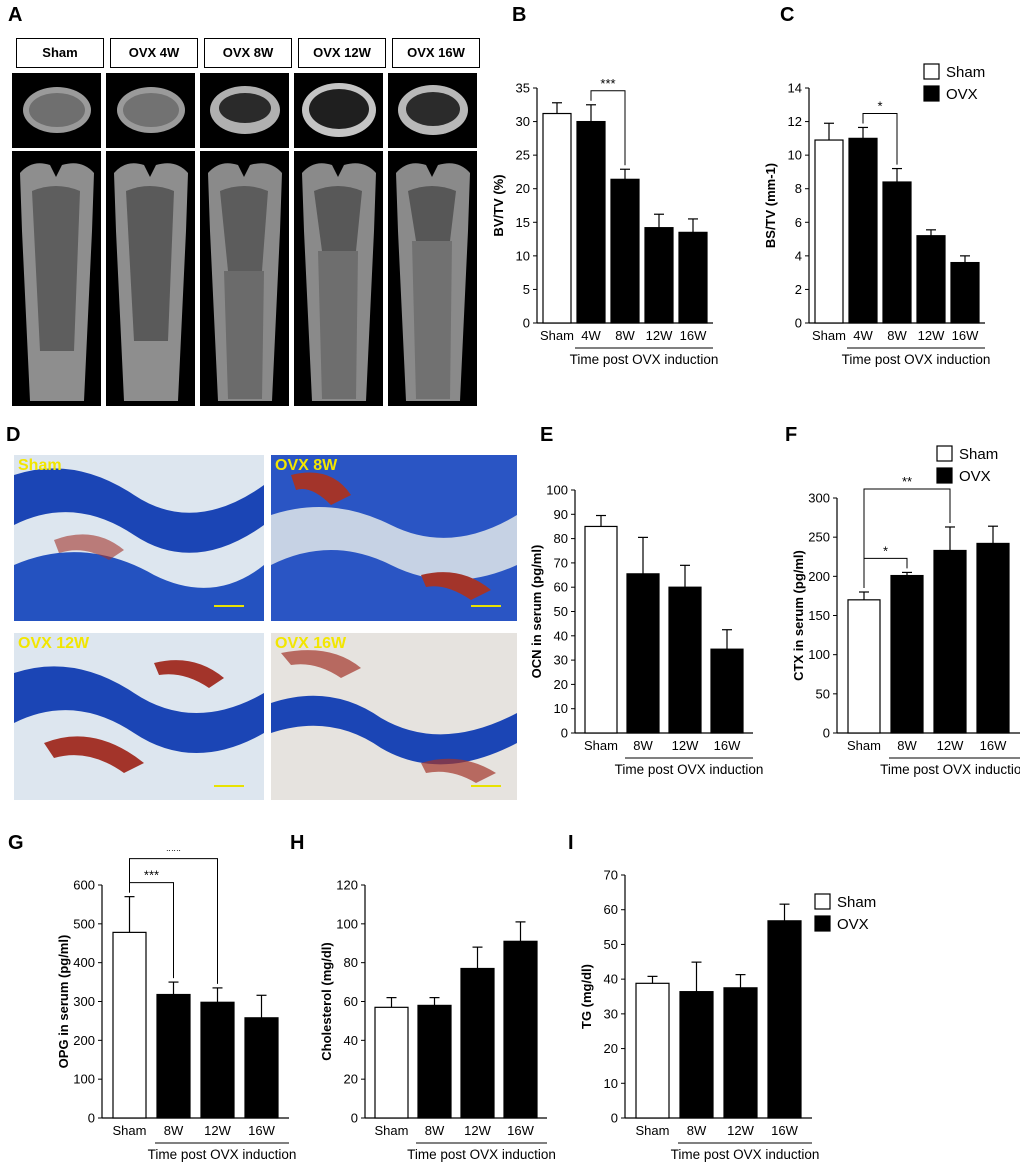 This screenshot has height=1175, width=1020. Describe the element at coordinates (523, 88) in the screenshot. I see `y-tick-label: 35` at that location.